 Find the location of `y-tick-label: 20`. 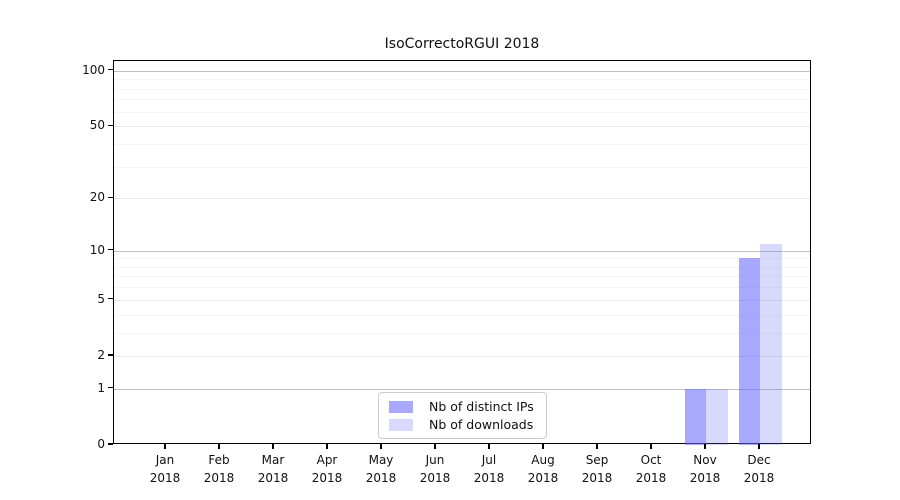

y-tick-label: 20 is located at coordinates (97, 197).